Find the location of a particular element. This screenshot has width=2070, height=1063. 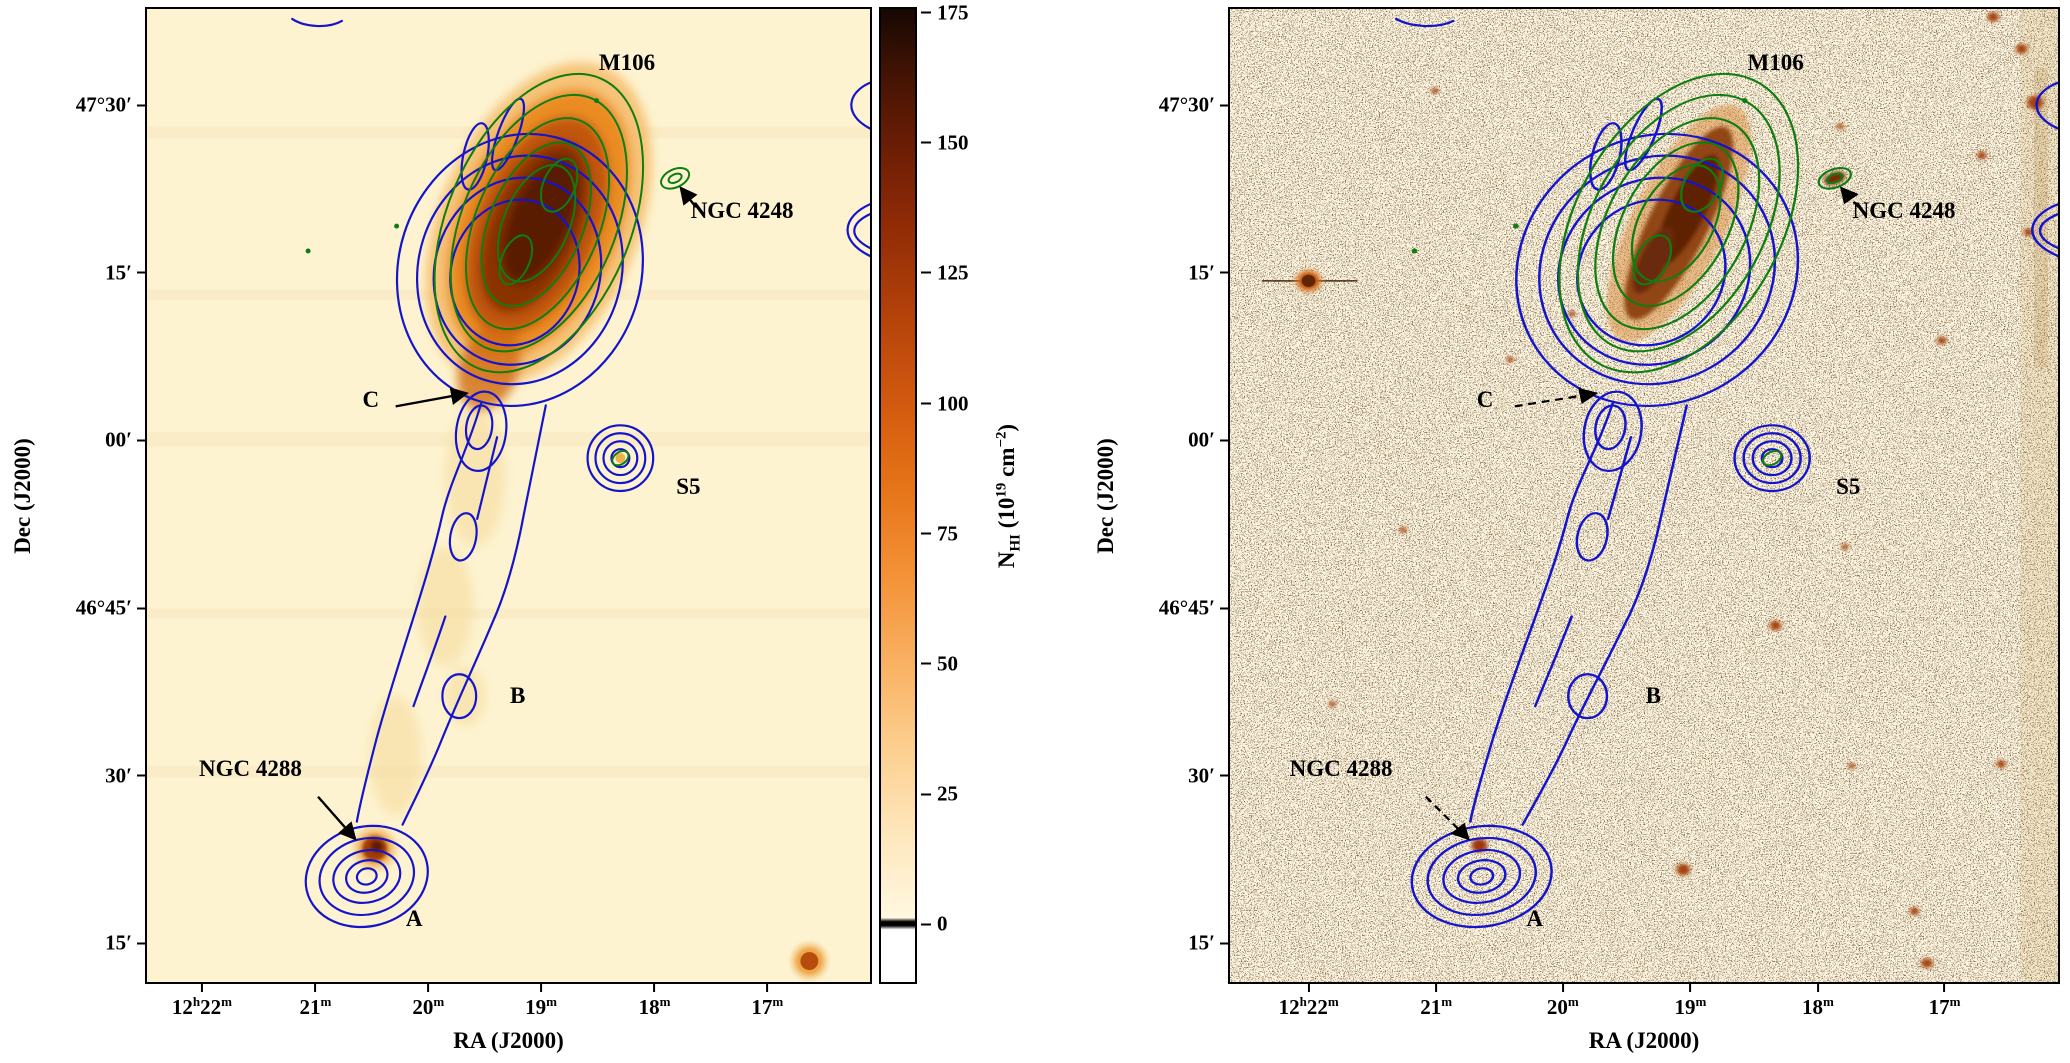

colorbar-tick: 100 is located at coordinates (945, 403).